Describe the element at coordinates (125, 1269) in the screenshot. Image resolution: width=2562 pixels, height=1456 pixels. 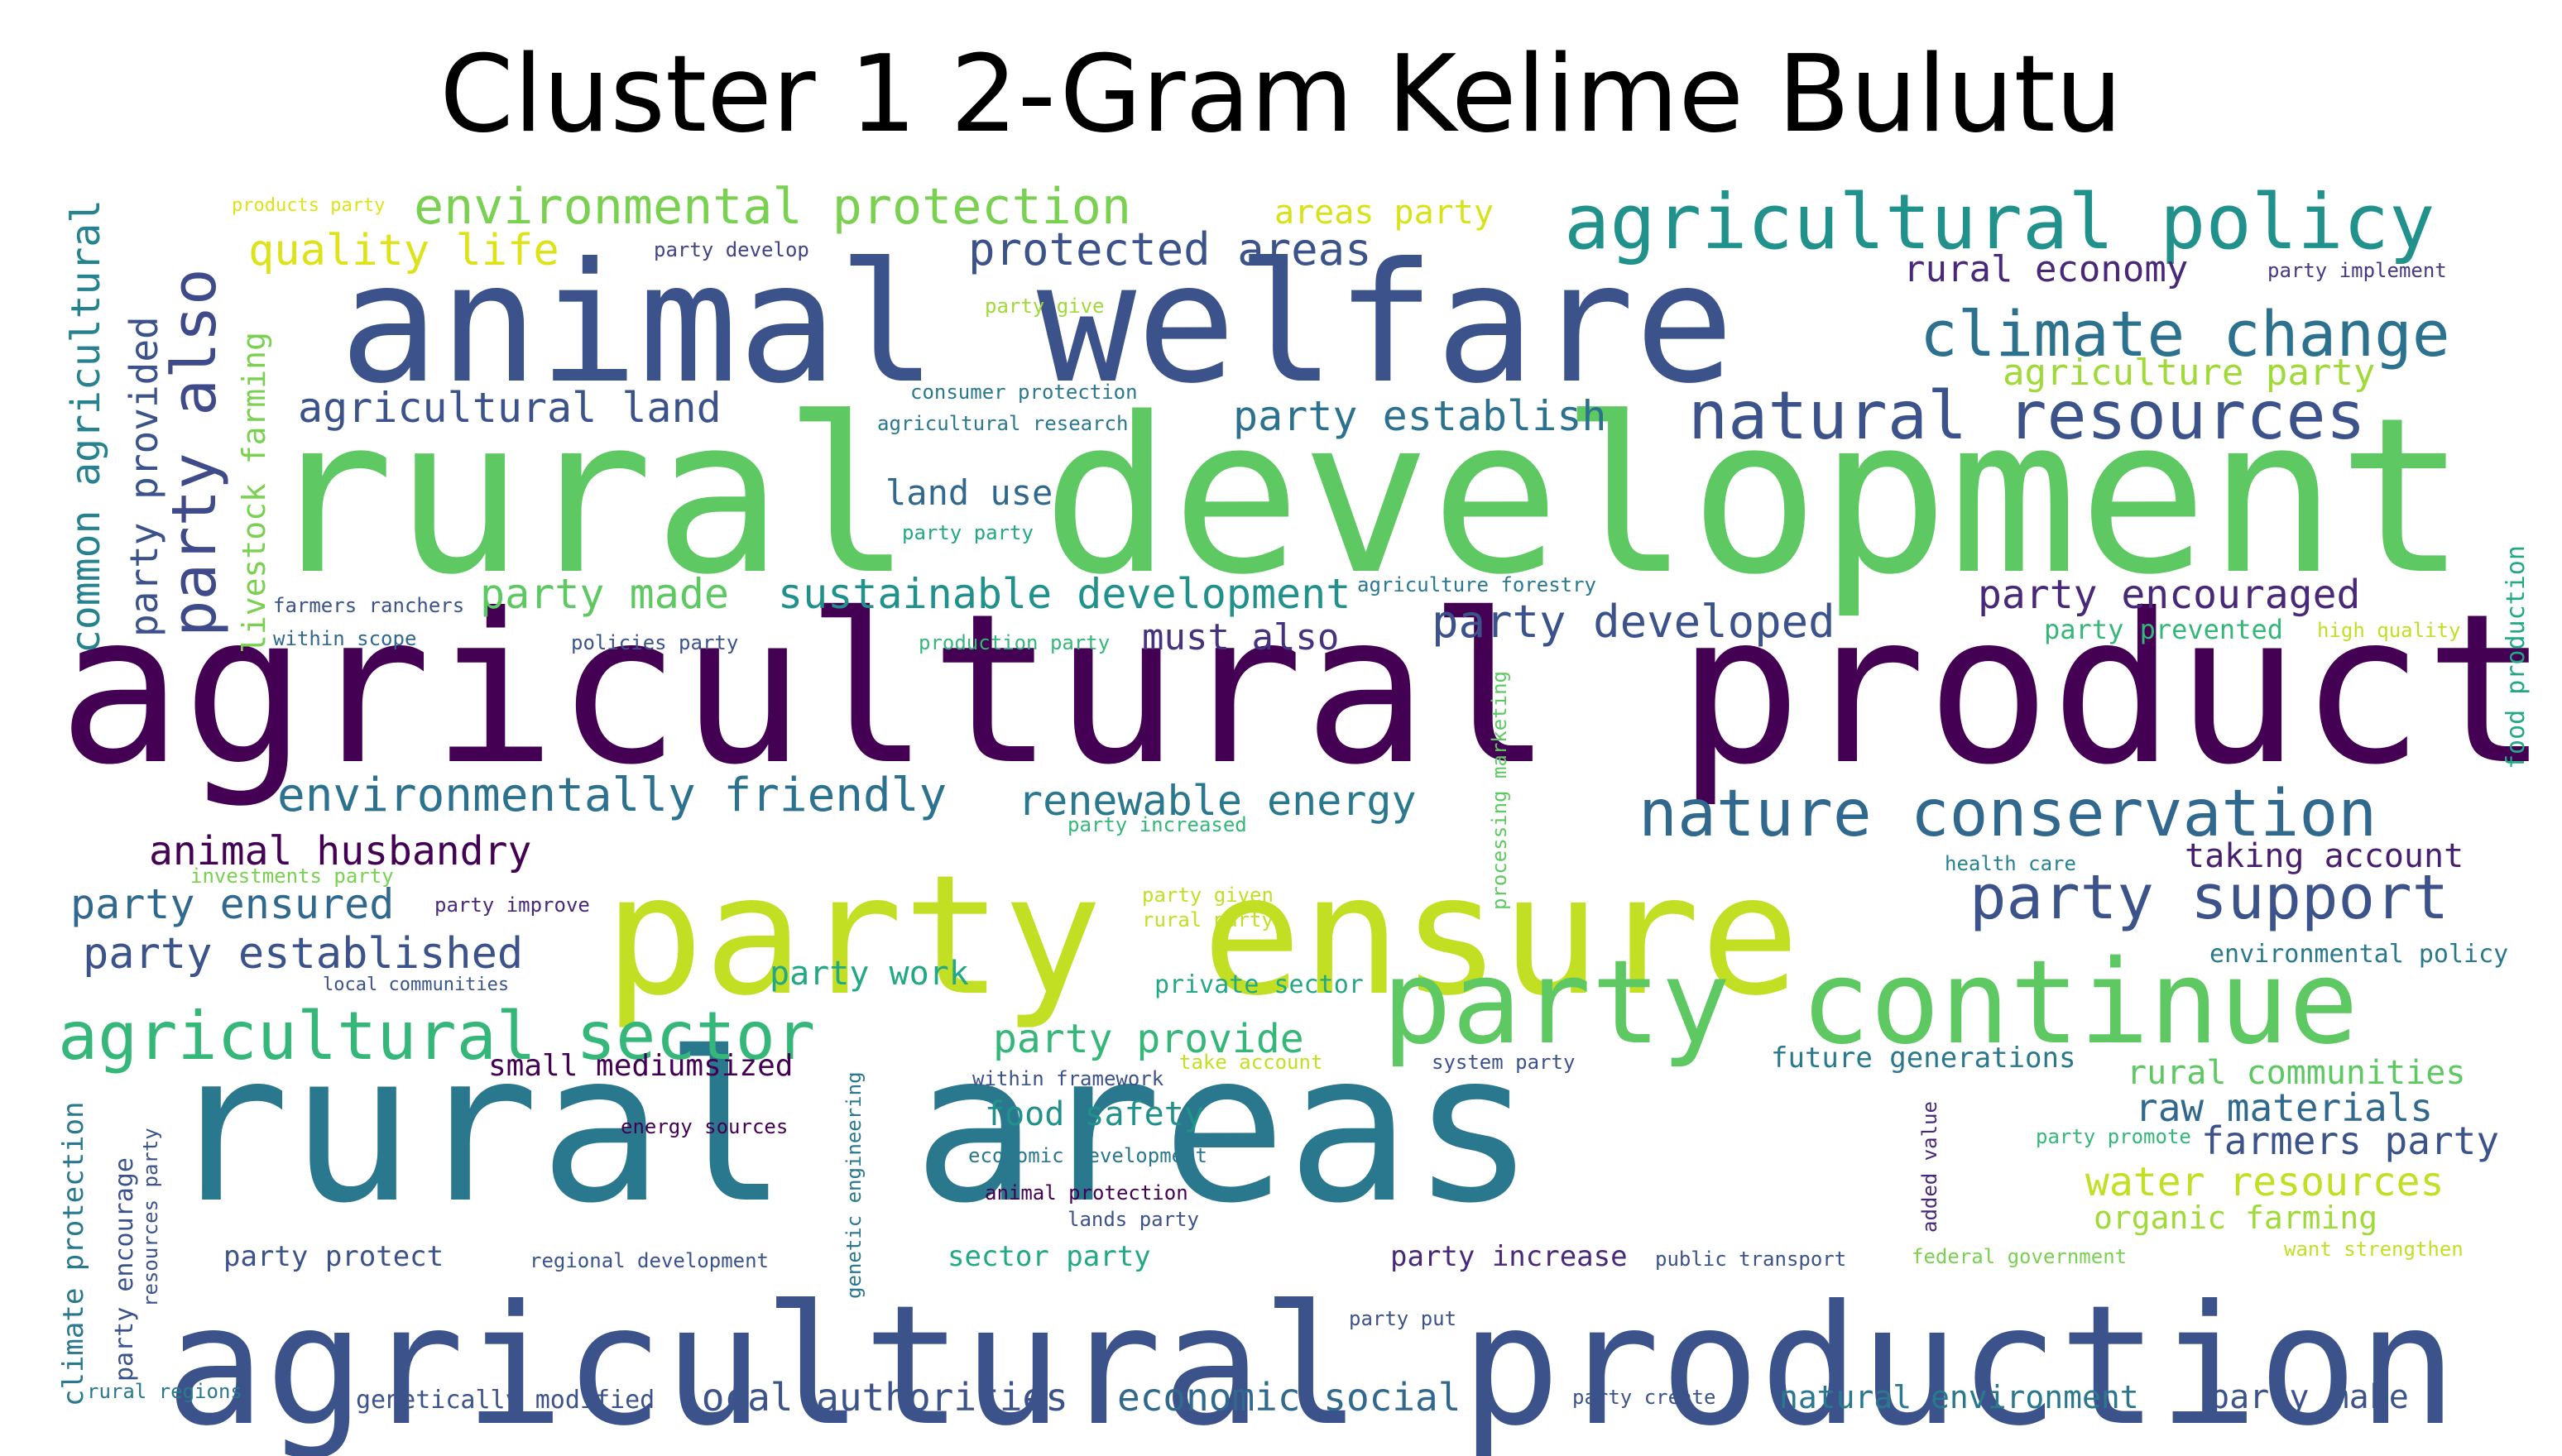
I see `word-party-encourage: party encourage` at that location.